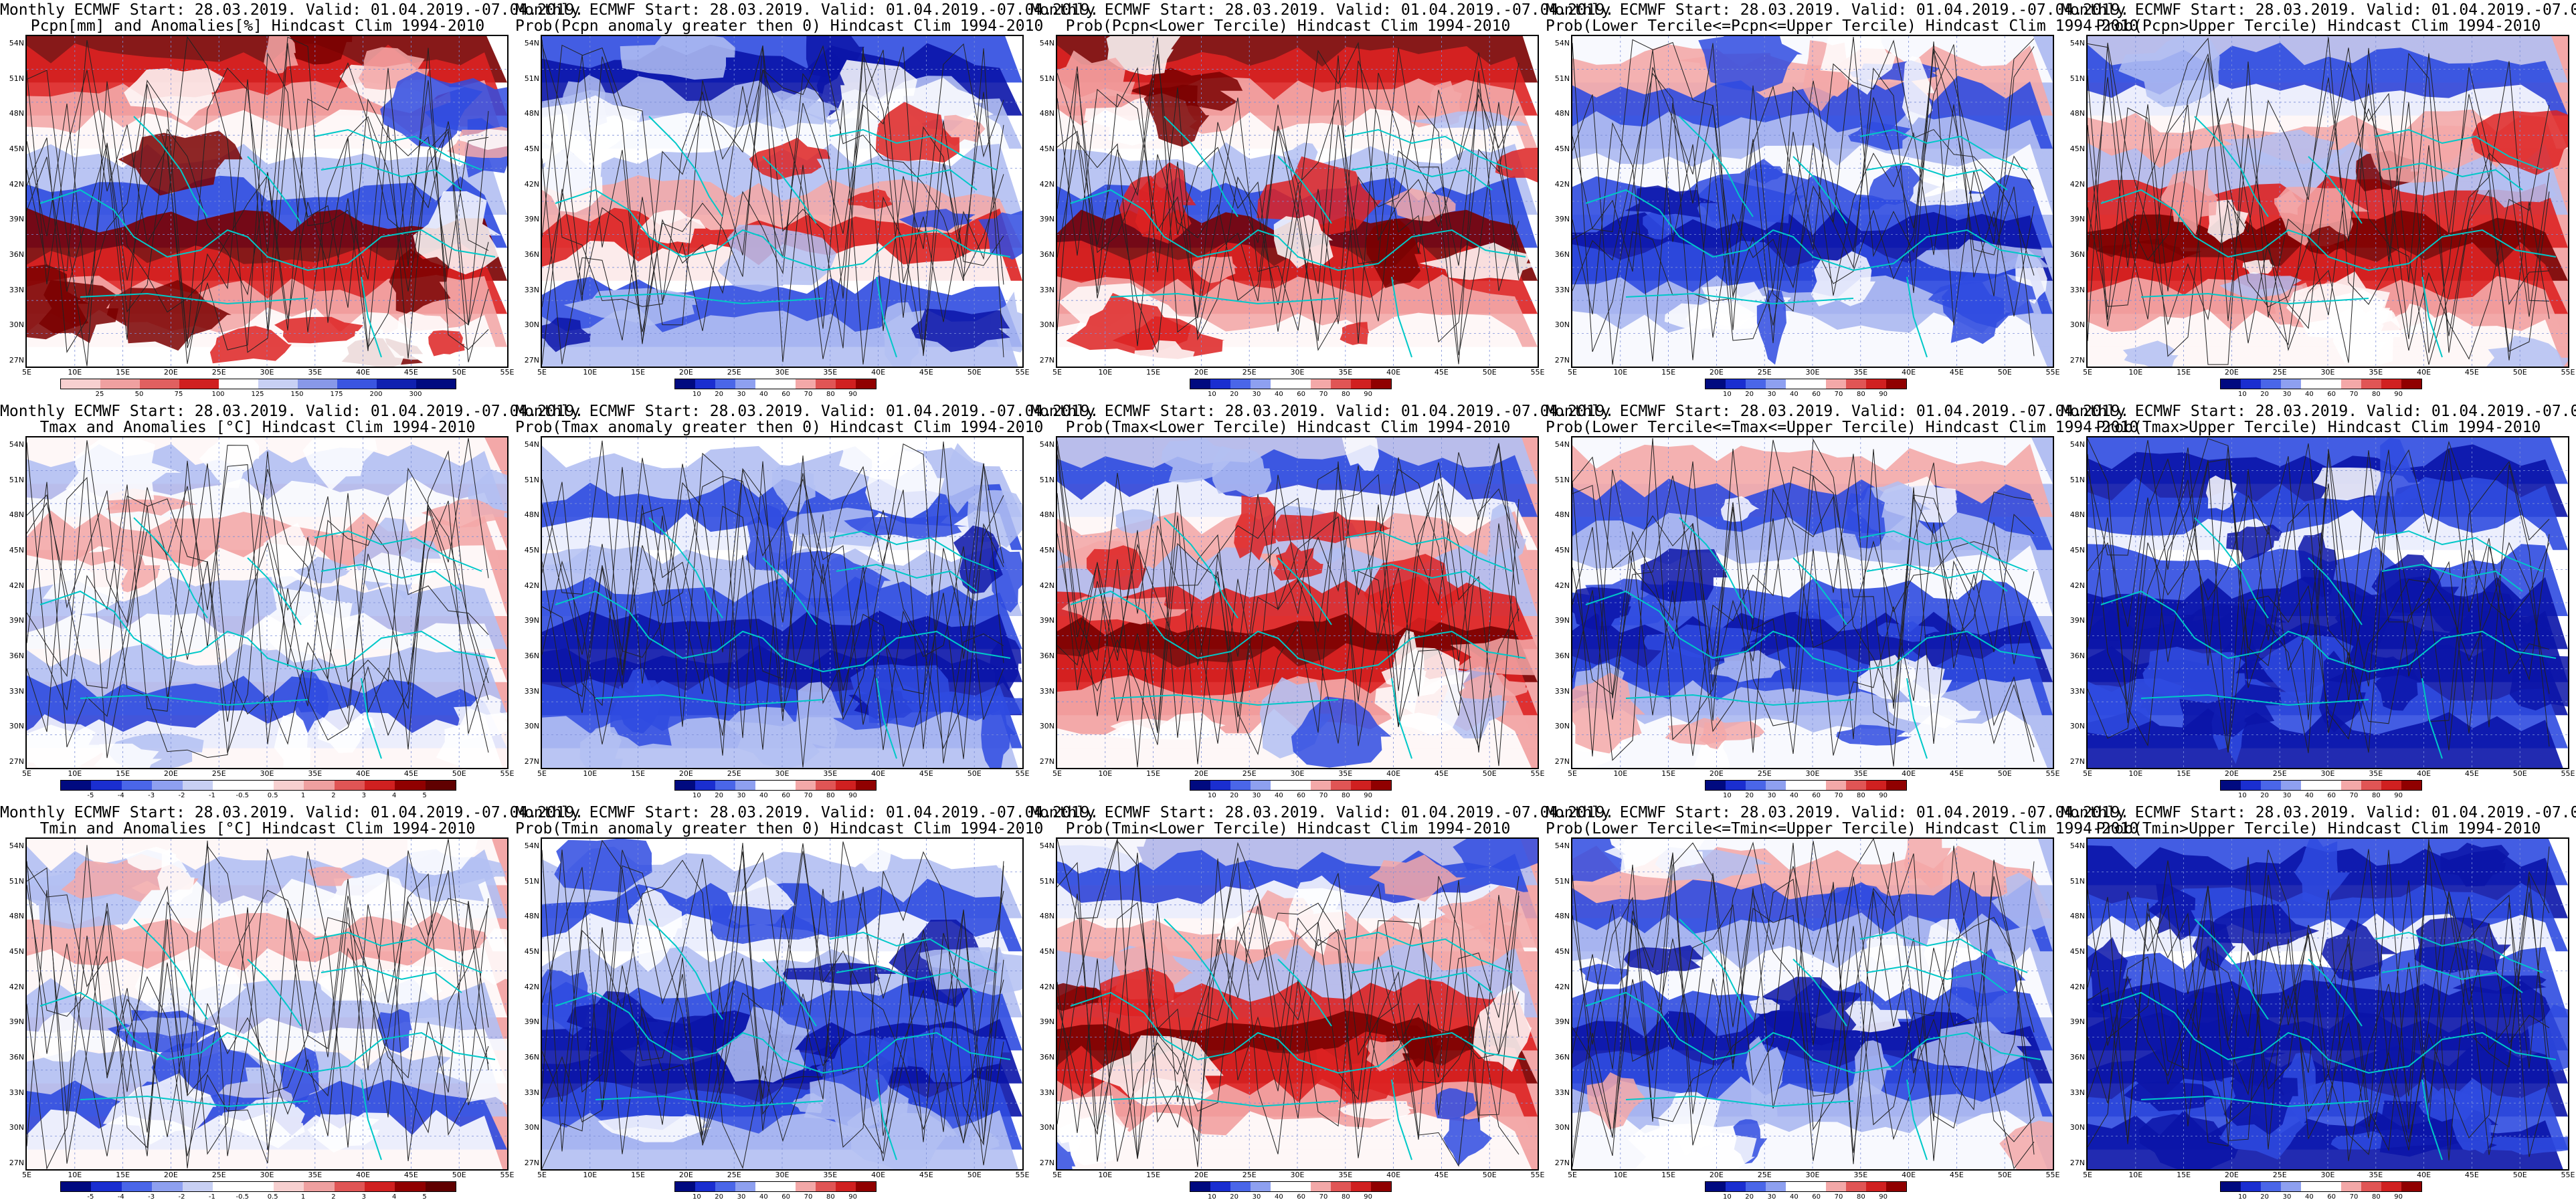 This screenshot has width=2576, height=1204. What do you see at coordinates (303, 795) in the screenshot?
I see `colorbar-label: 1` at bounding box center [303, 795].